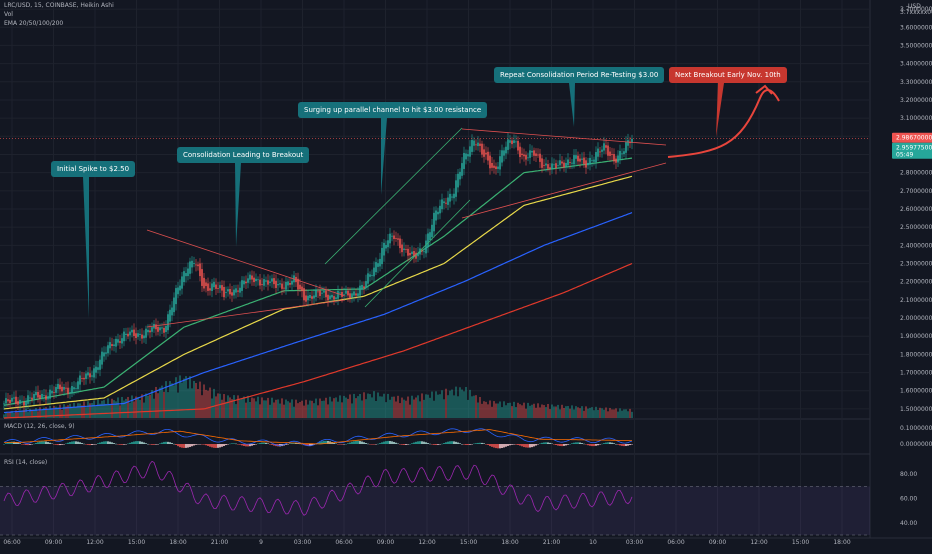 The height and width of the screenshot is (554, 932). I want to click on time-tick-label: 18:00, so click(509, 542).